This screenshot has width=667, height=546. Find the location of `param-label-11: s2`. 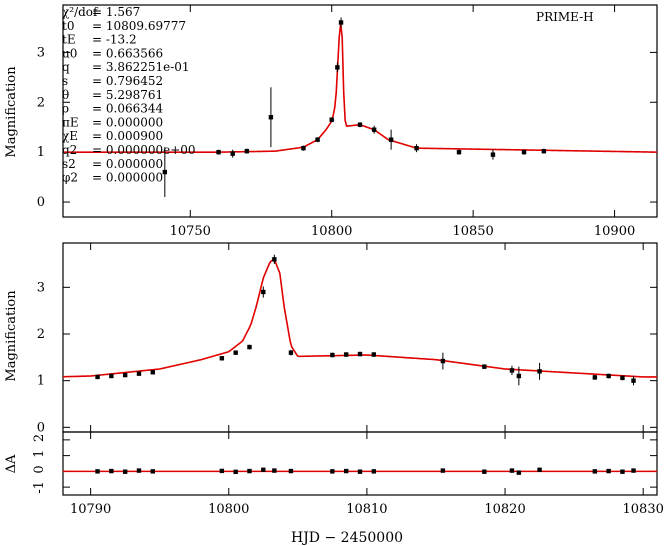

param-label-11: s2 is located at coordinates (69, 164).